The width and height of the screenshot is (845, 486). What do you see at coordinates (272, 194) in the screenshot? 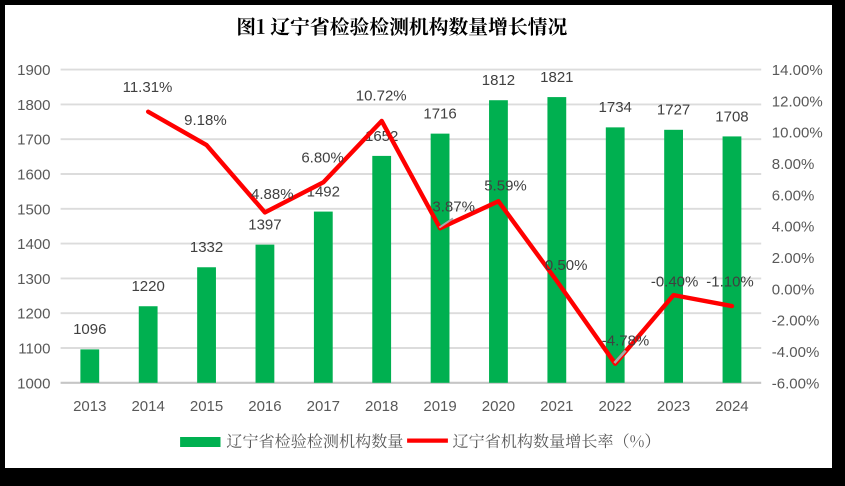
I see `svg-text: 4.88%` at bounding box center [272, 194].